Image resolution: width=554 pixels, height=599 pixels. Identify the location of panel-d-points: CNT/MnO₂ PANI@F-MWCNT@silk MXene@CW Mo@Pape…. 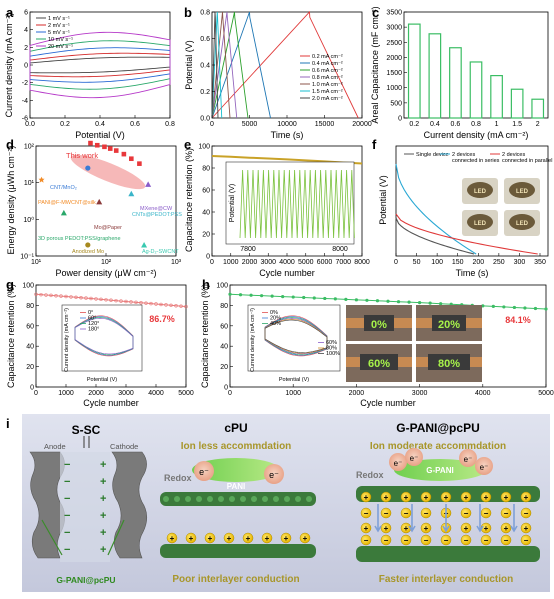
(110, 197).